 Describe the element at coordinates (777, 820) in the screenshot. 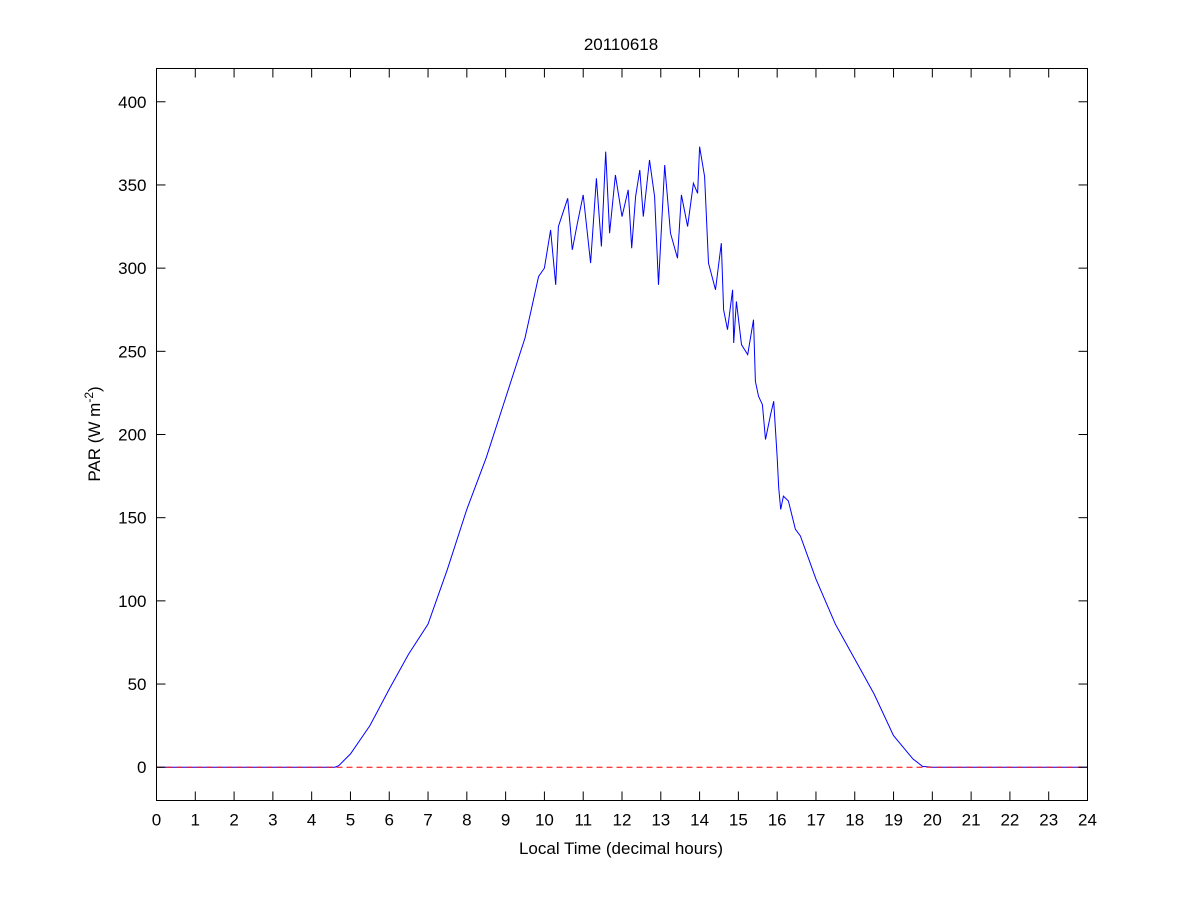

I see `x-tick-label: 16` at that location.